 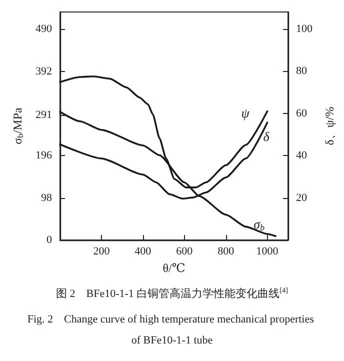 I want to click on y-tick-label: 0, so click(x=49, y=240).